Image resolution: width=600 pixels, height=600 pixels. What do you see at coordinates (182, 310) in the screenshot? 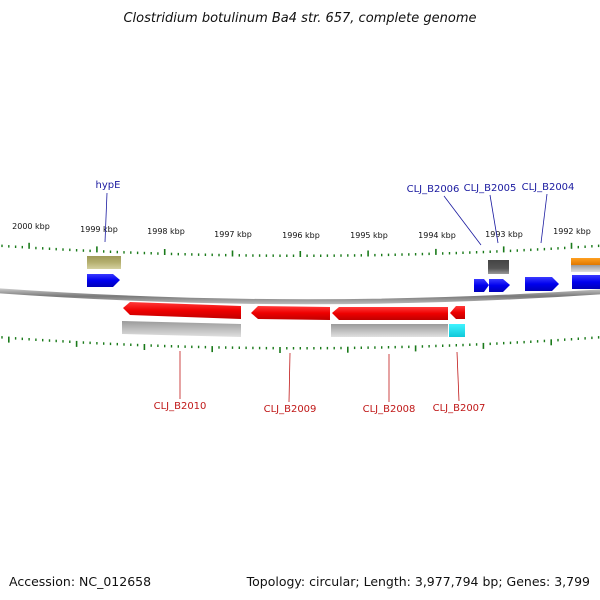
I see `gene-arrow-CLJ_B2010` at bounding box center [182, 310].